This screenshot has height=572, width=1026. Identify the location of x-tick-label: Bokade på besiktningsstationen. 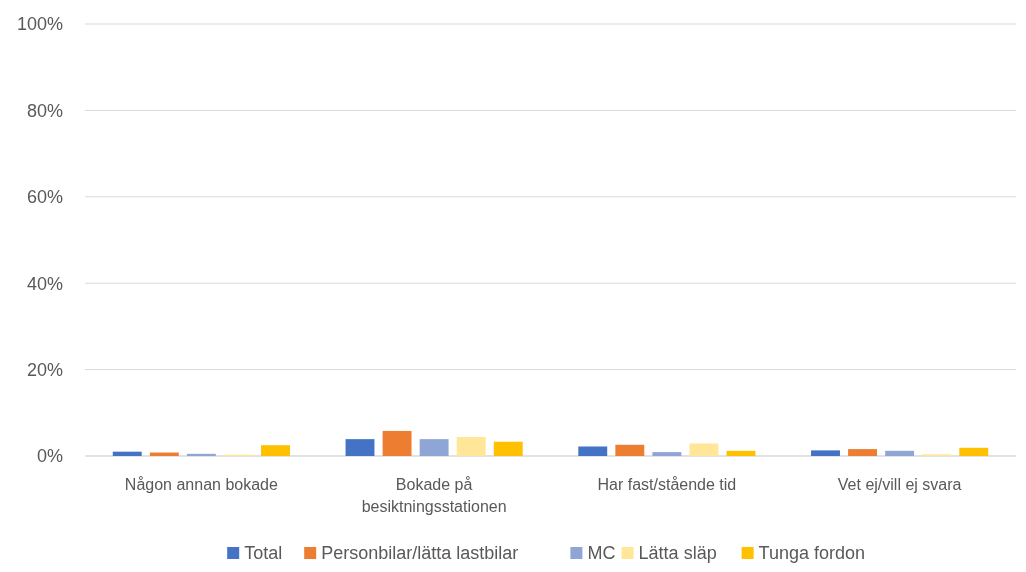
(434, 495).